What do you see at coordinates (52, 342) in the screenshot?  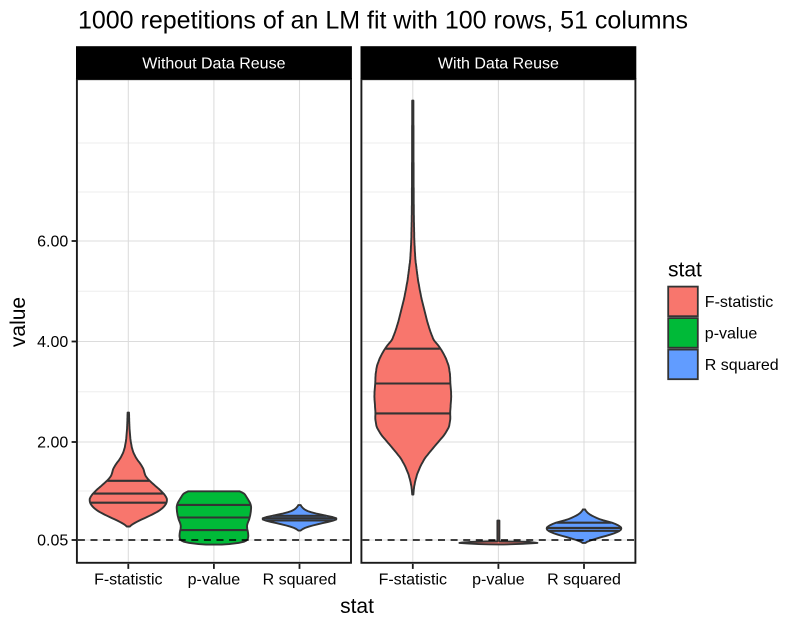 I see `svg-text: 4.00` at bounding box center [52, 342].